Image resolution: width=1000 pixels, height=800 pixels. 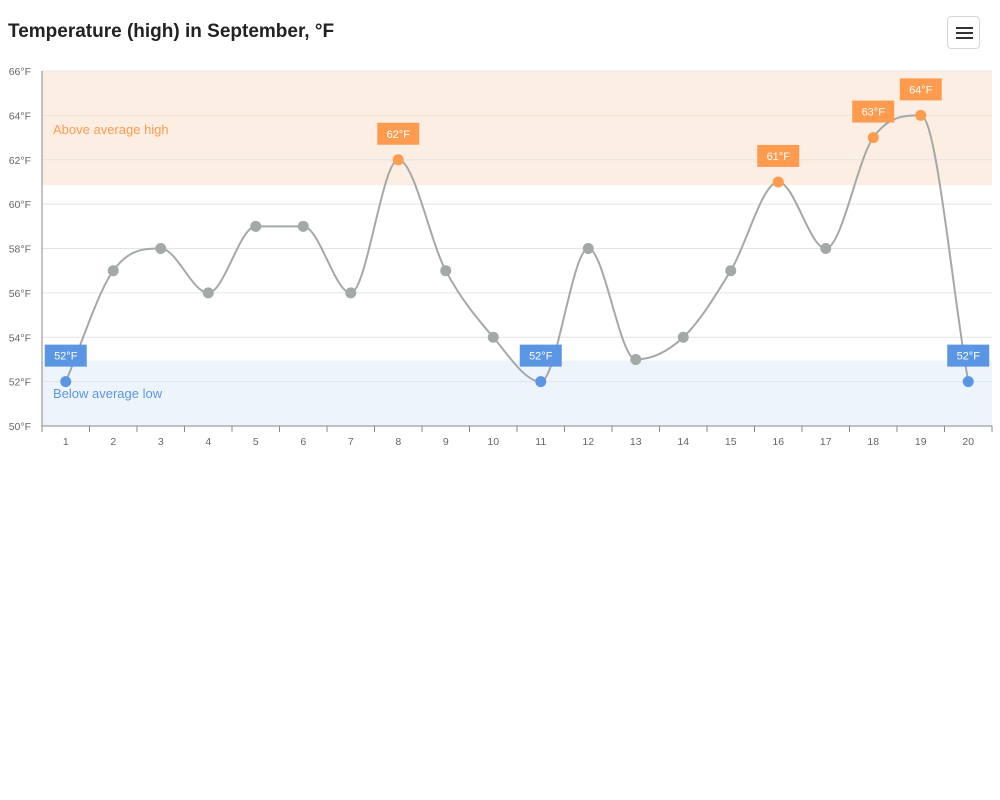 I want to click on y-tick-label: 56°F, so click(x=20, y=294).